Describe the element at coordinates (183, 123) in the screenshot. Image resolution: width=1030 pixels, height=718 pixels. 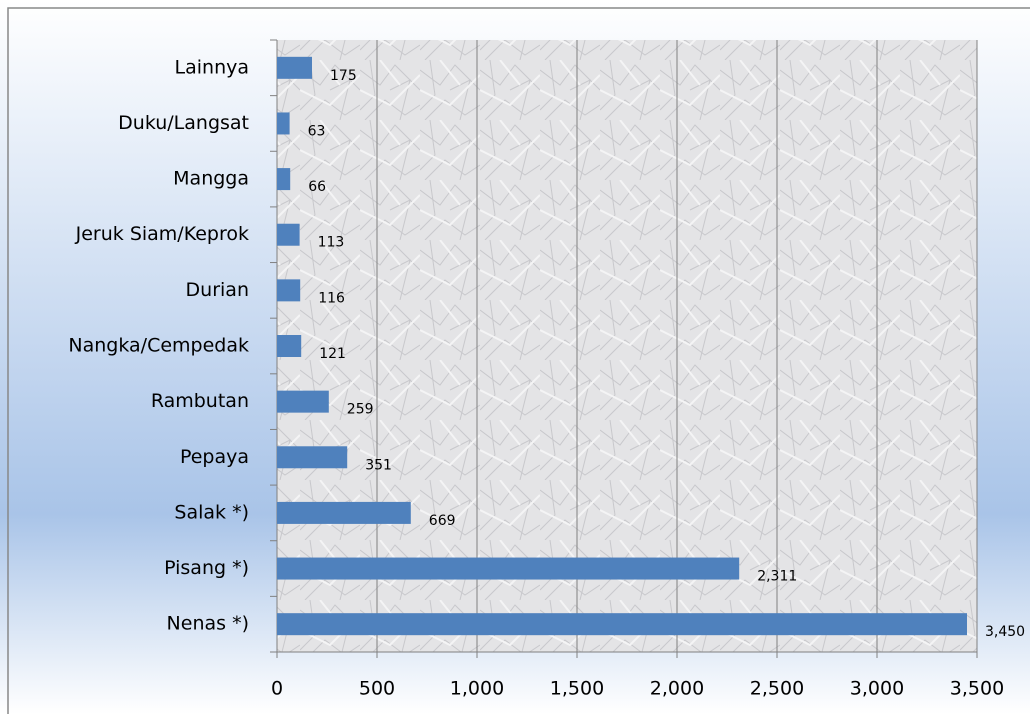
I see `y-tick-label: Duku/Langsat` at that location.